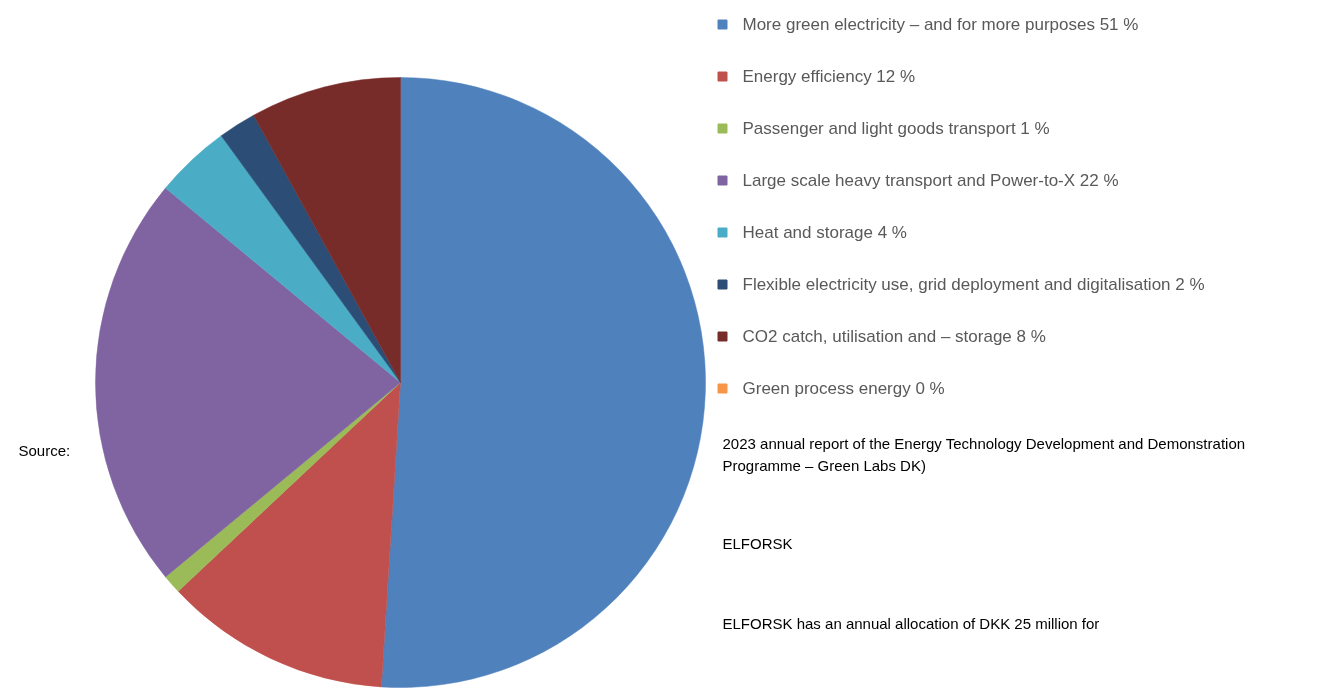 Image resolution: width=1337 pixels, height=695 pixels. What do you see at coordinates (973, 284) in the screenshot?
I see `legend-label: Flexible electricity use, grid deployment and digitalisation 2 %` at bounding box center [973, 284].